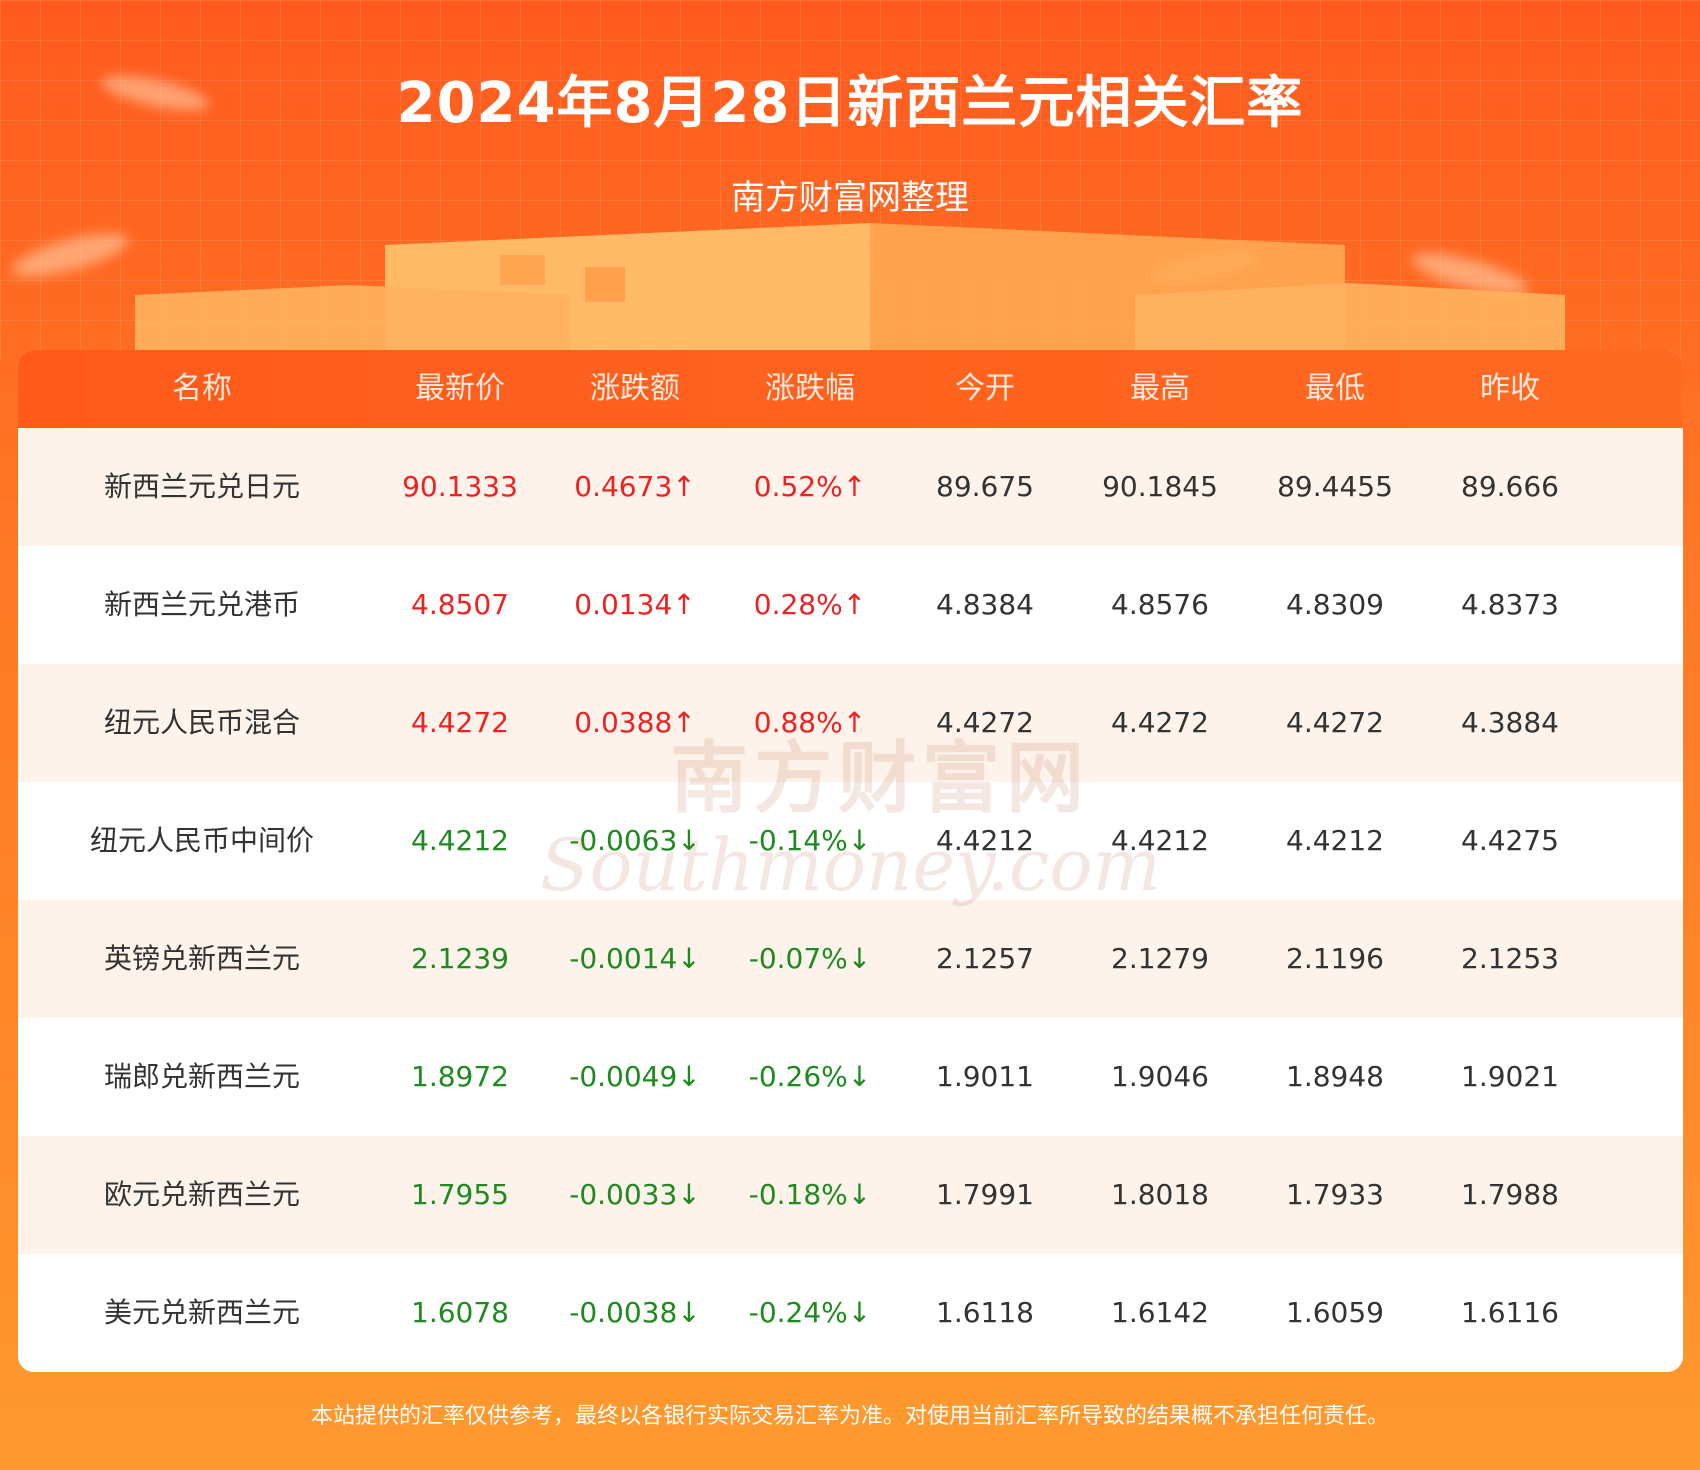 The width and height of the screenshot is (1700, 1470). What do you see at coordinates (1510, 722) in the screenshot?
I see `cell-prev-close: 4.3884` at bounding box center [1510, 722].